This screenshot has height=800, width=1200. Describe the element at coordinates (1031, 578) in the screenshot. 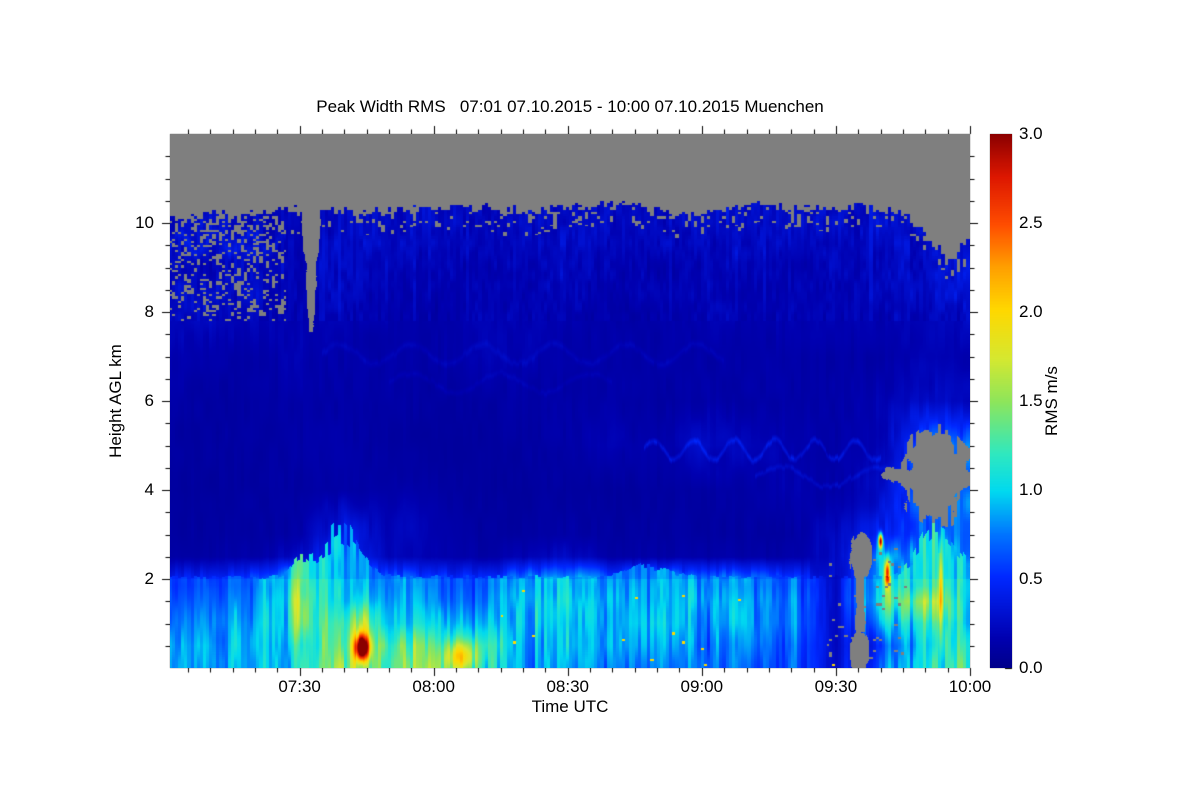

I see `colorbar-tick-label: 0.5` at that location.